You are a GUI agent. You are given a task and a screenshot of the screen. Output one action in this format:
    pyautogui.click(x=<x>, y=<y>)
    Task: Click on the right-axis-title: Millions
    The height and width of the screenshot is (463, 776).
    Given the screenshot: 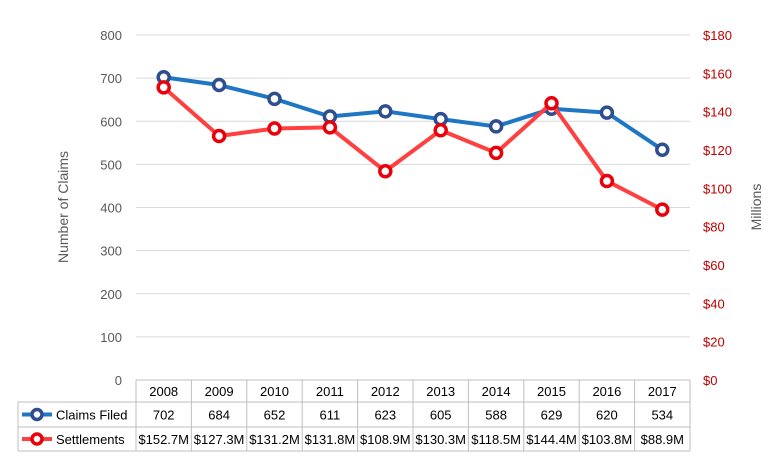 What is the action you would take?
    pyautogui.click(x=756, y=207)
    